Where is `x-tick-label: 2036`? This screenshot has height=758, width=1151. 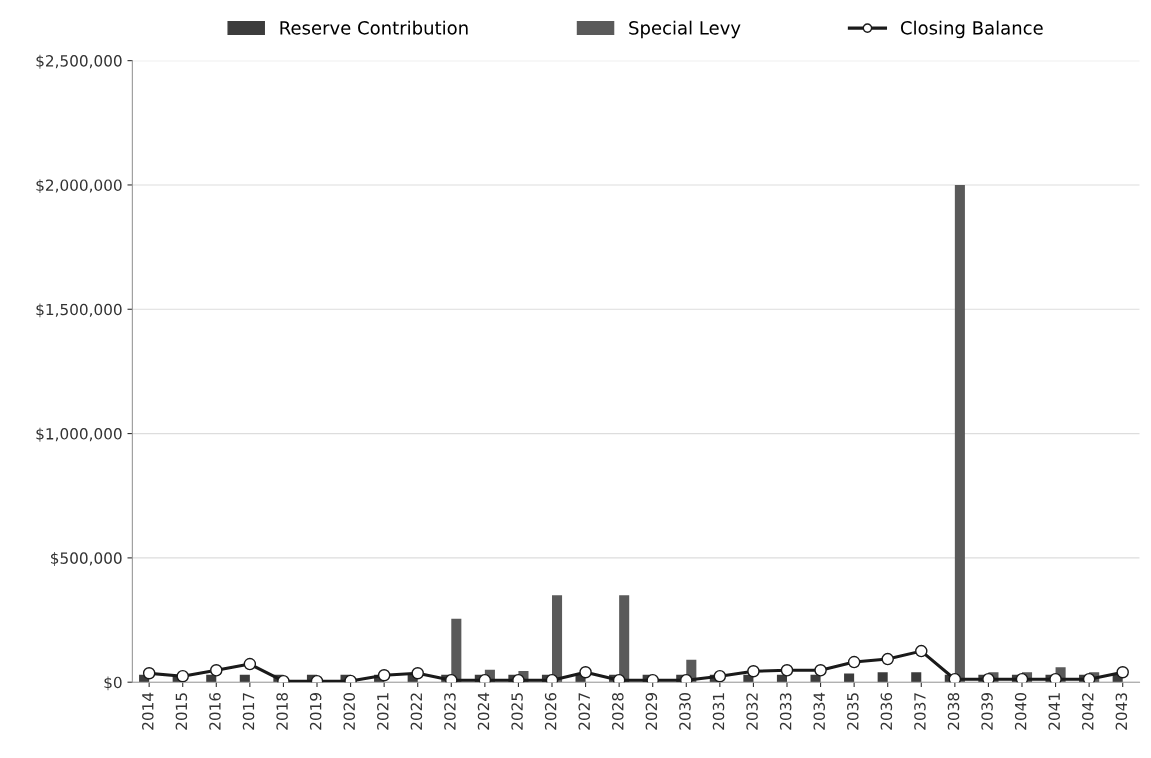
x-tick-label: 2036 is located at coordinates (886, 711).